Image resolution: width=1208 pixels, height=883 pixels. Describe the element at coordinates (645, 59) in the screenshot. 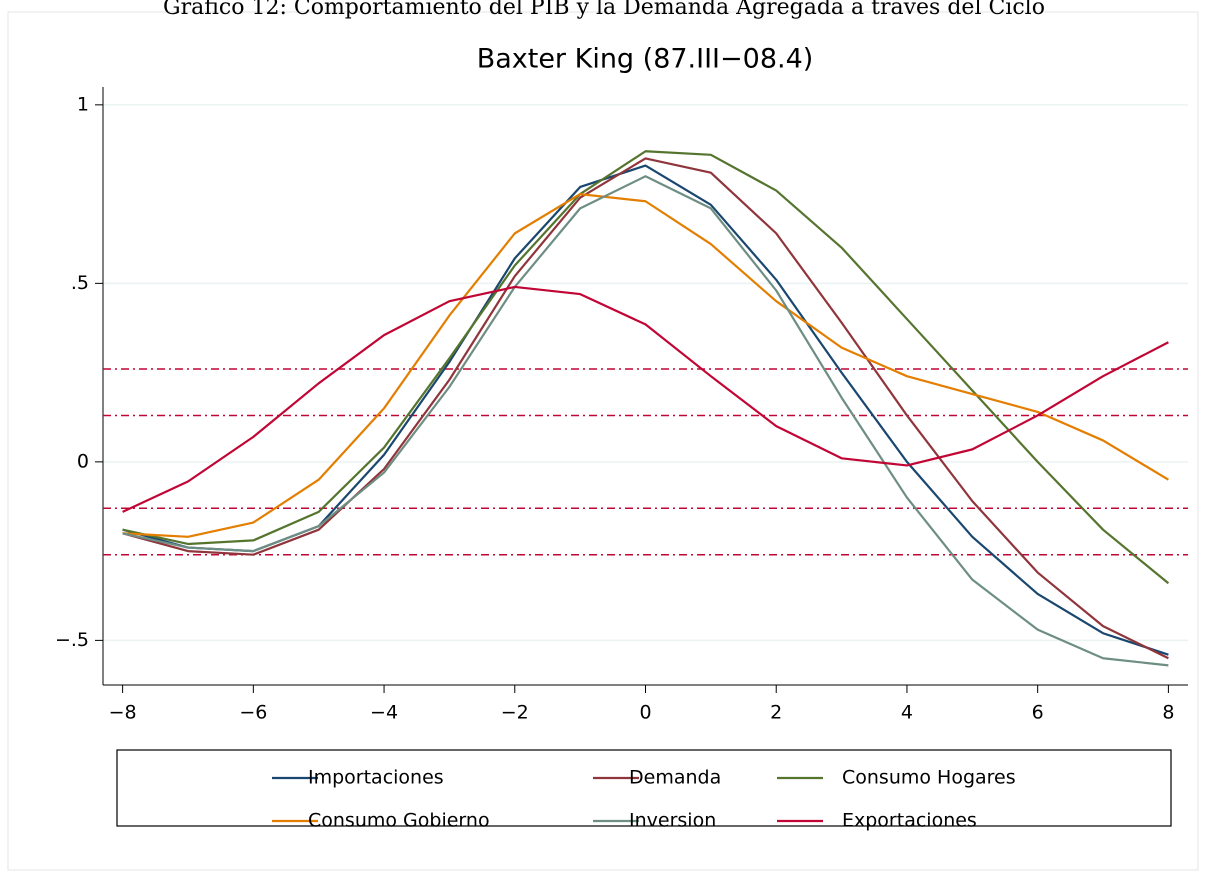

I see `chart-title: Baxter King (87.III−08.4)` at that location.